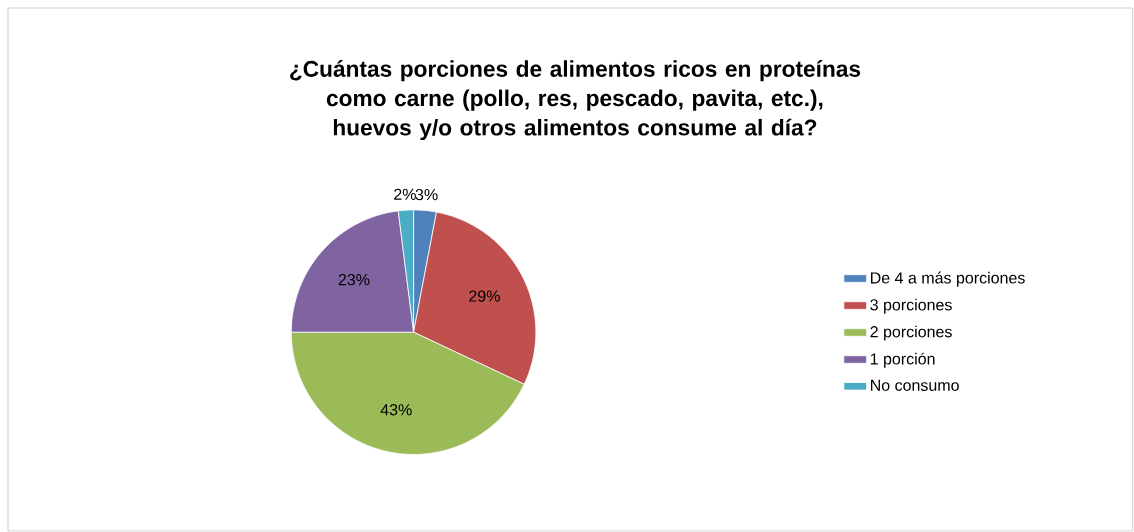  Describe the element at coordinates (354, 279) in the screenshot. I see `data-label: 23%` at that location.